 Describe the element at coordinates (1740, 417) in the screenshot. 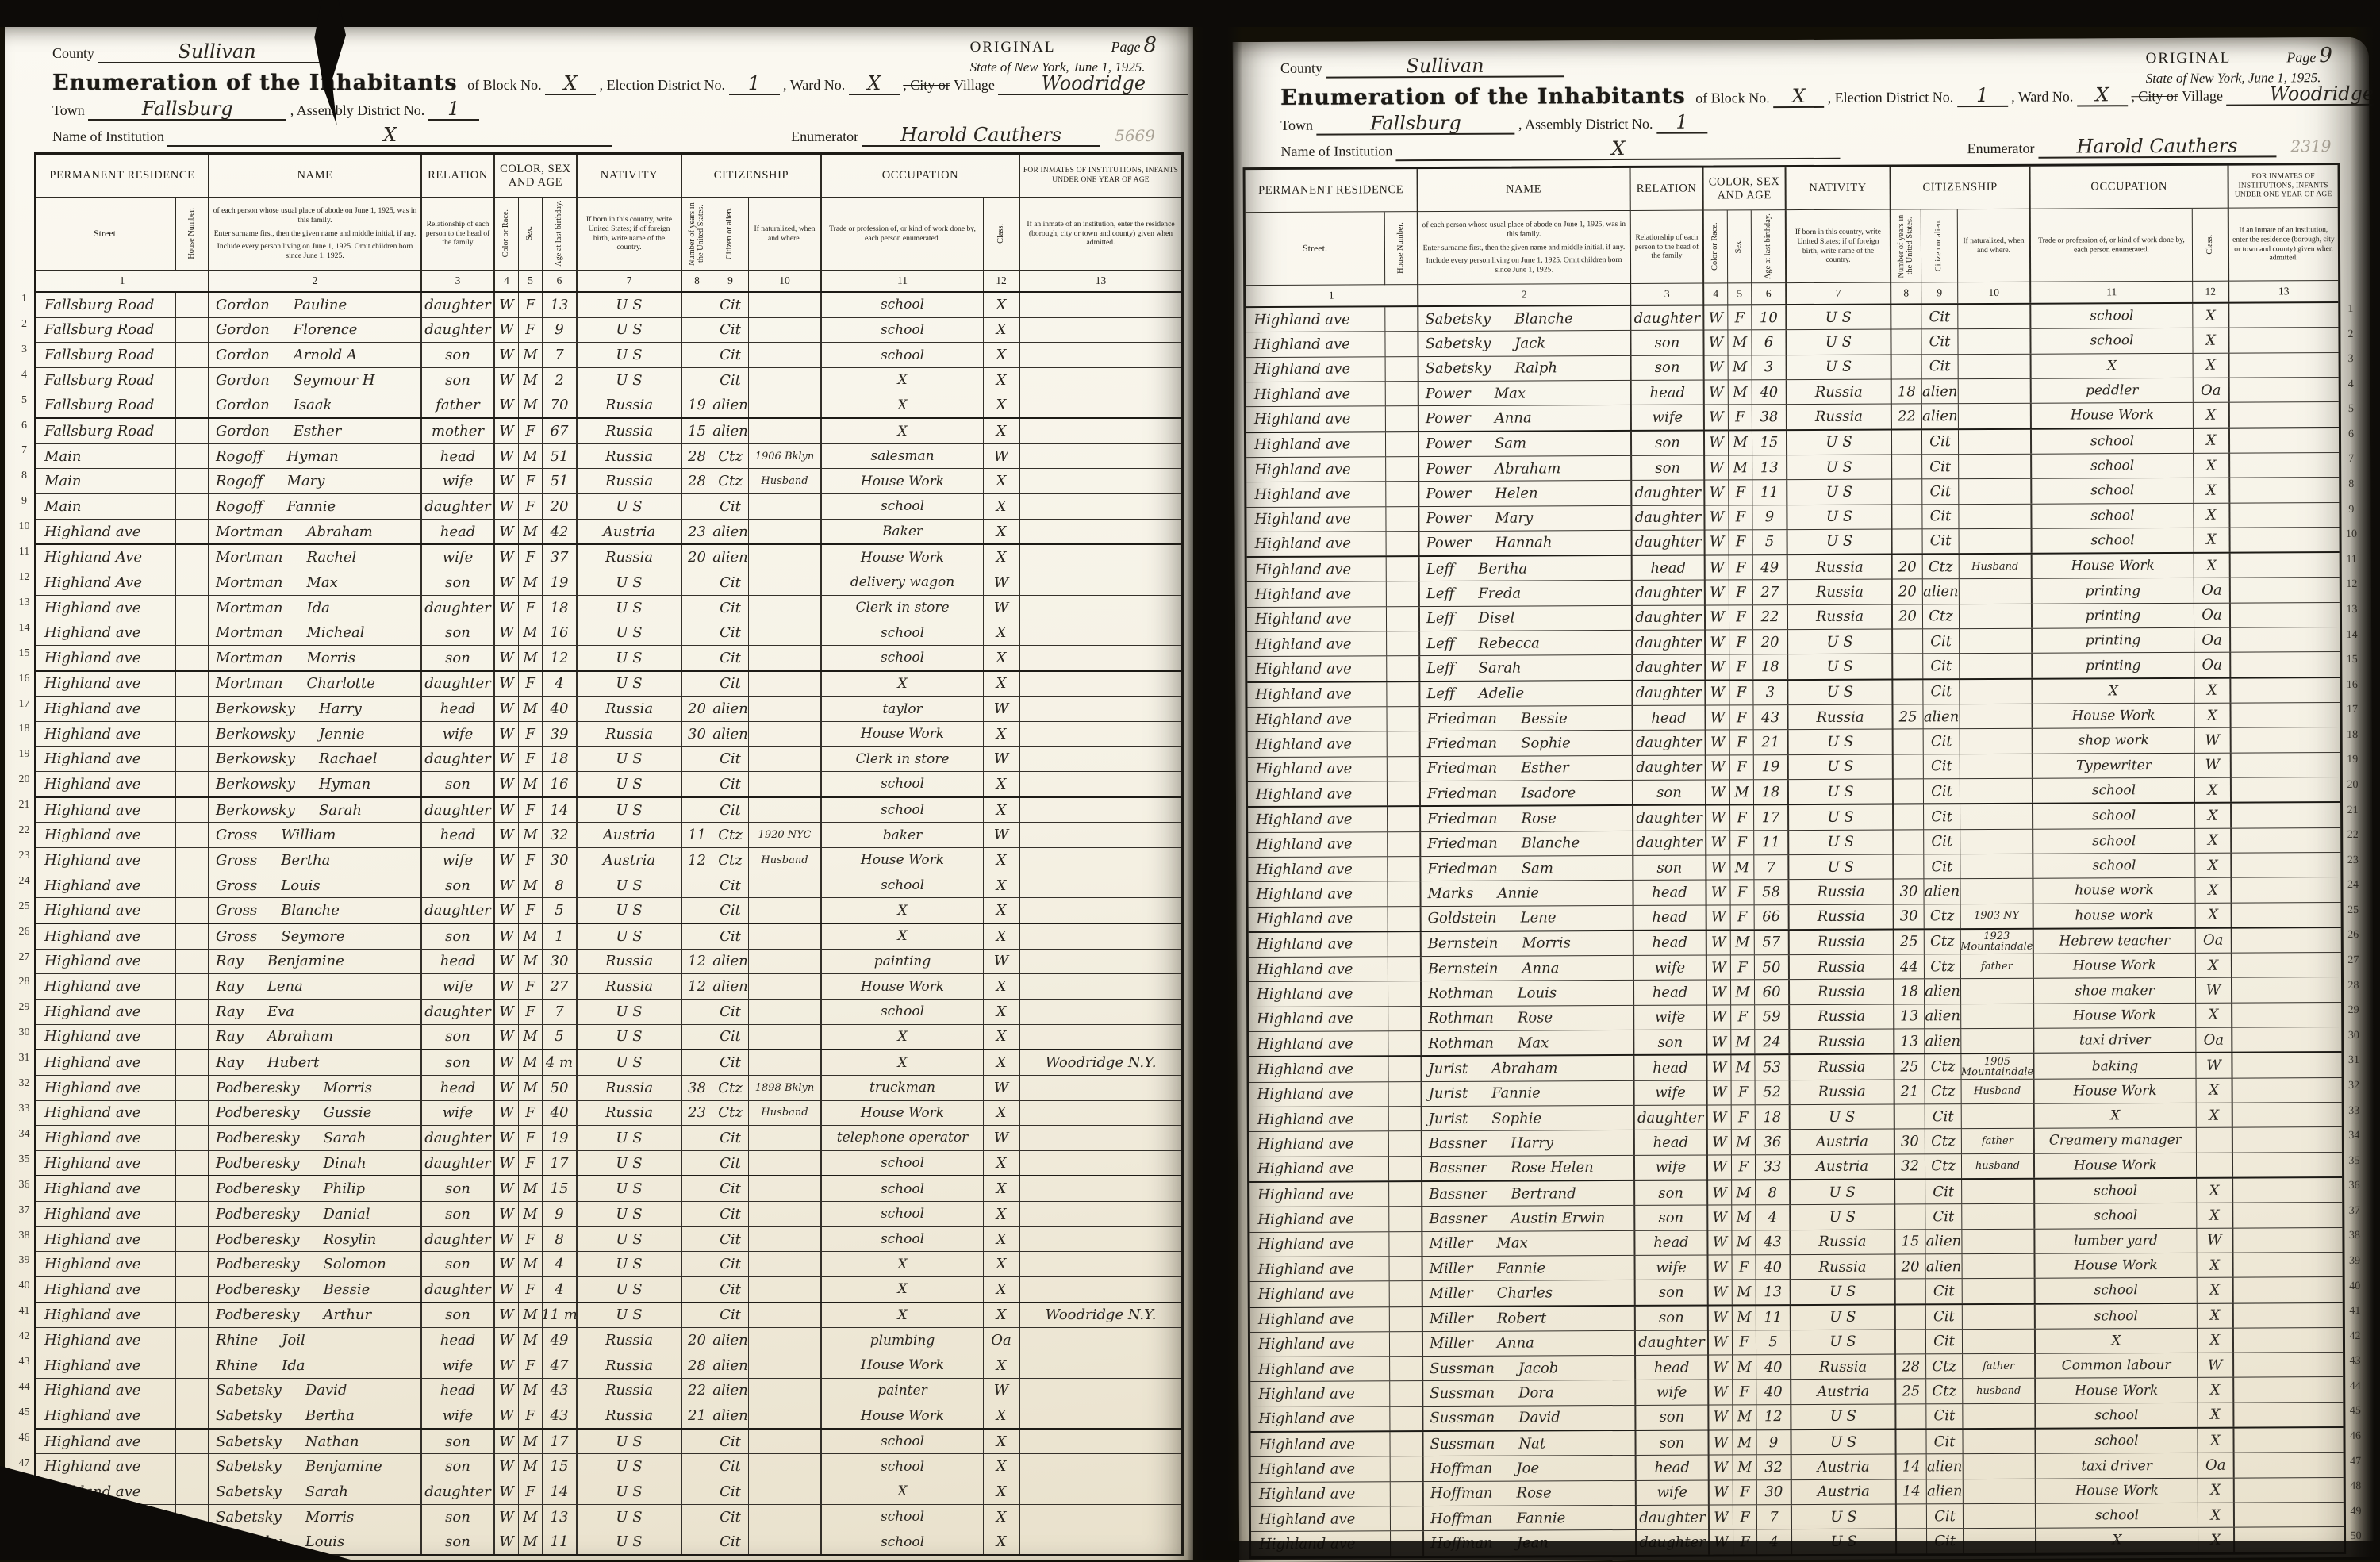

I see `cell-sex: F` at that location.